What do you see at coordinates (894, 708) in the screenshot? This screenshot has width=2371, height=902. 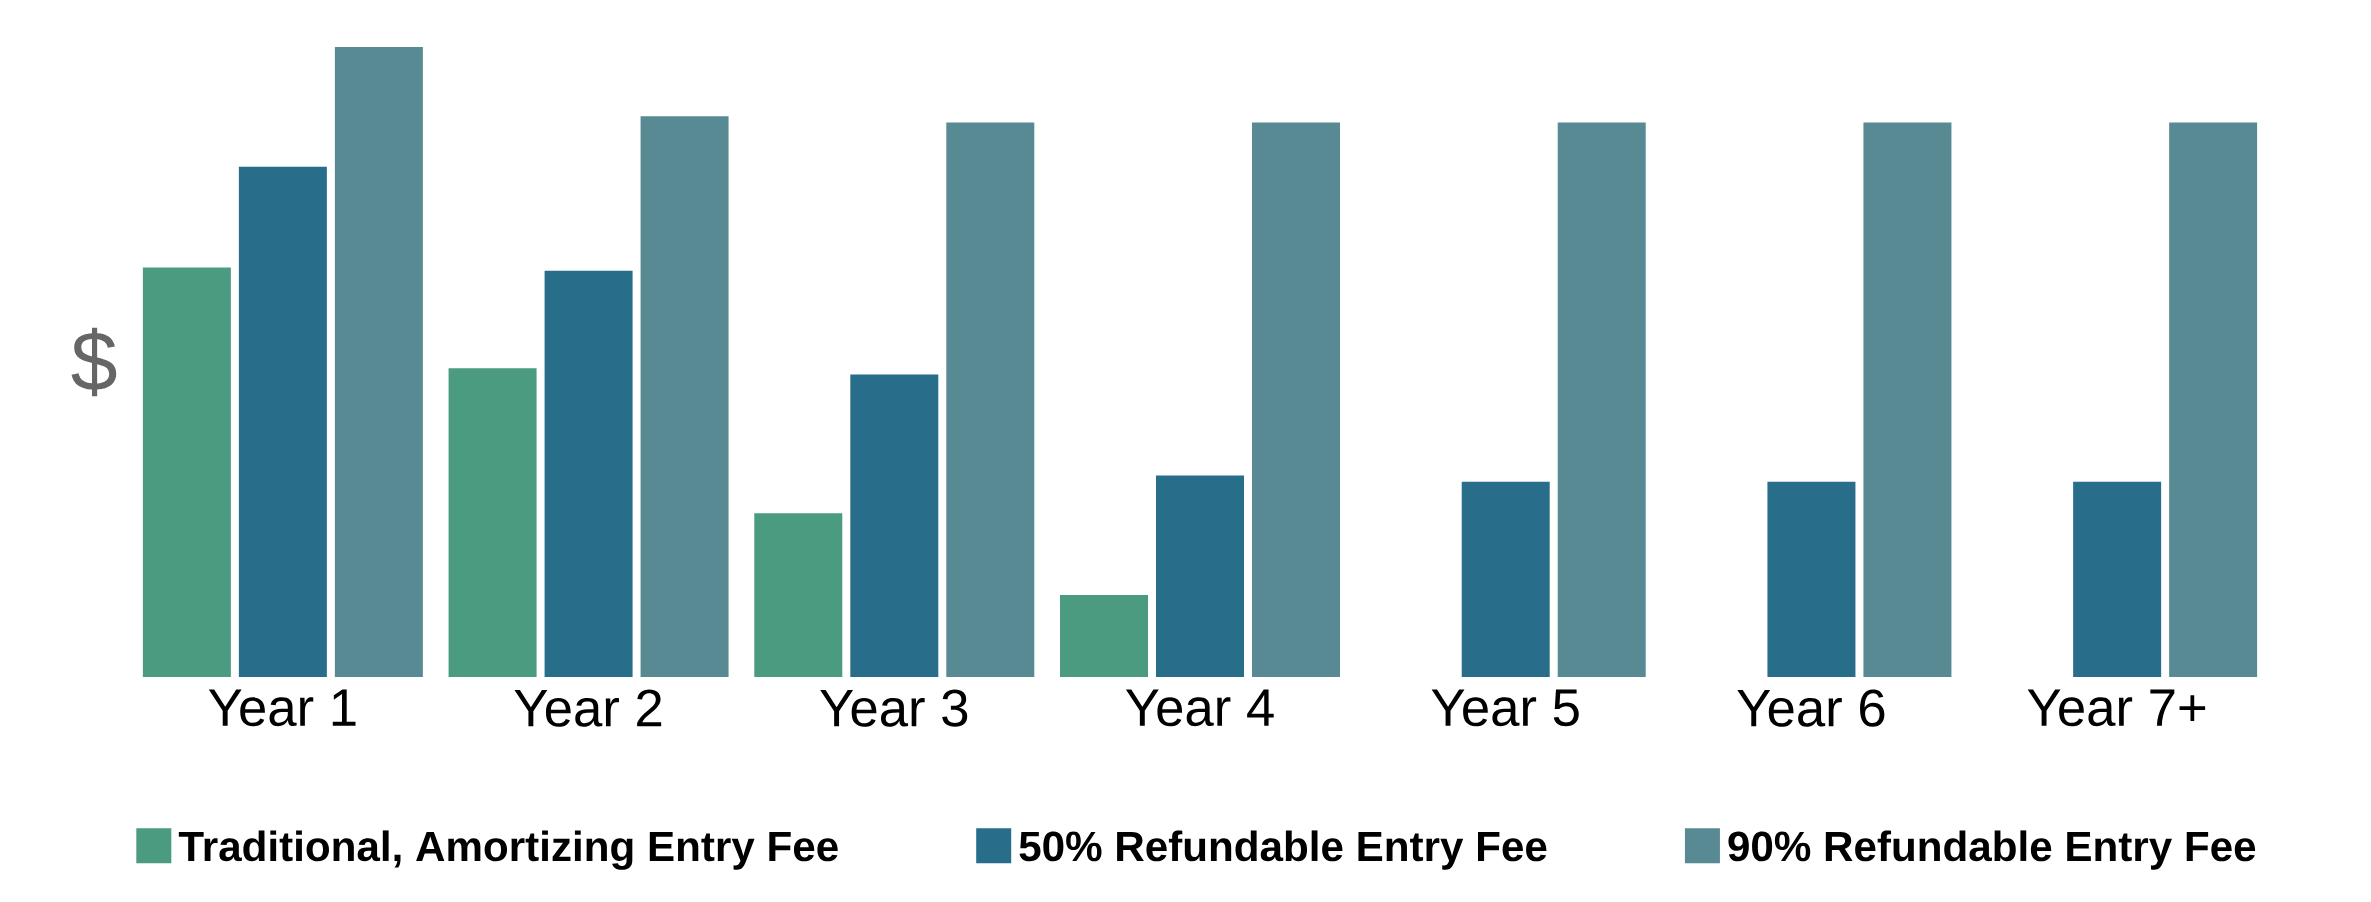 I see `x-tick-label: Year 3` at bounding box center [894, 708].